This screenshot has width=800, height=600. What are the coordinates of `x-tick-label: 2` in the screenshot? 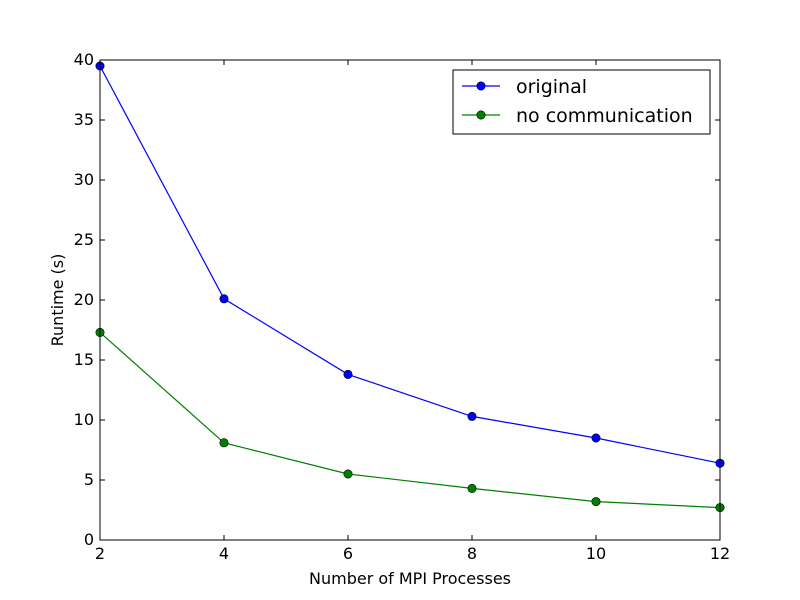 It's located at (100, 553).